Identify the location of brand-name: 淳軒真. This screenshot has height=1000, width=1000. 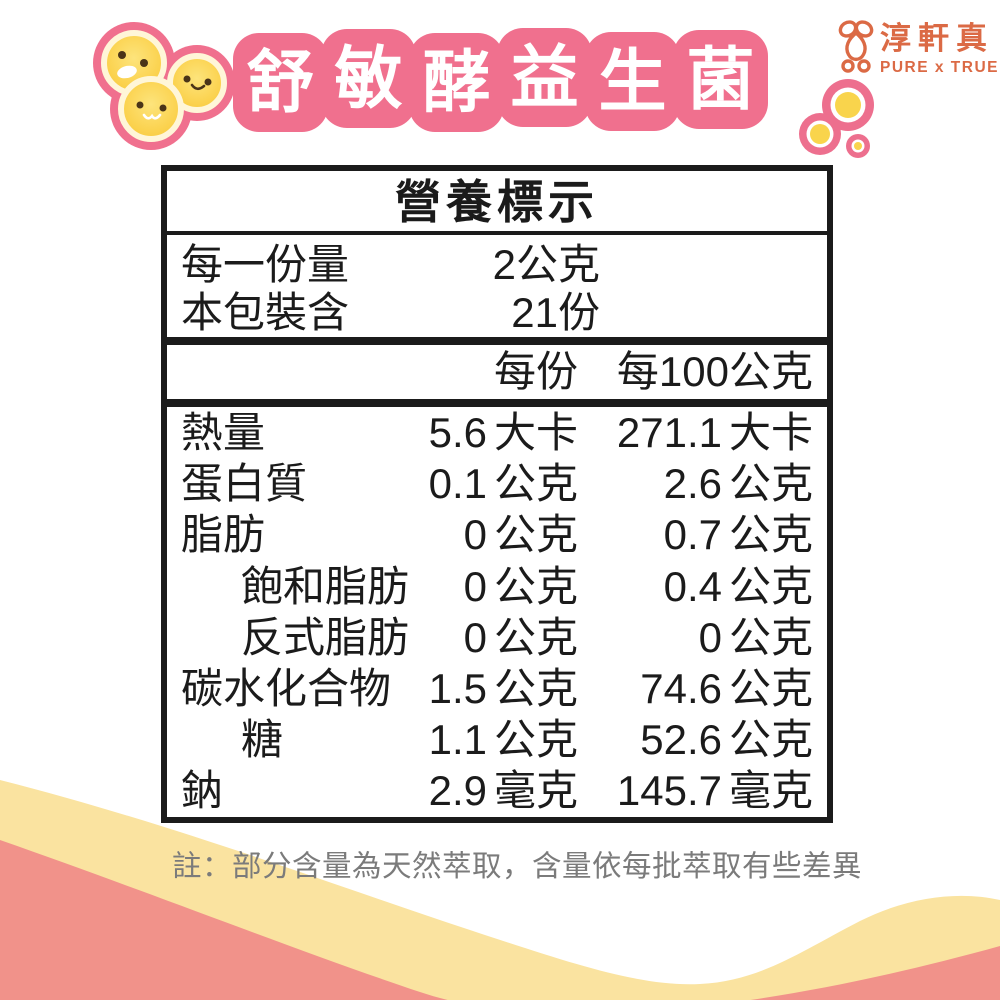
(937, 38).